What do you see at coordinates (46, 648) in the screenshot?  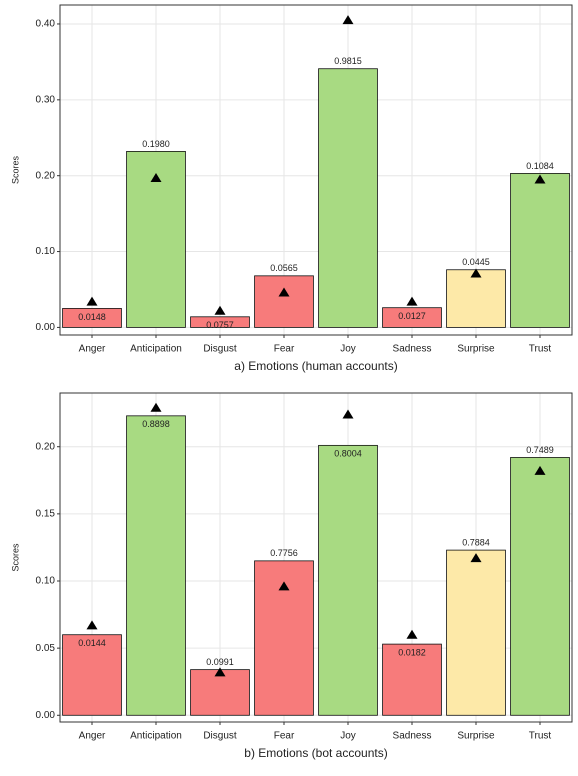 I see `y-tick-label: 0.05` at bounding box center [46, 648].